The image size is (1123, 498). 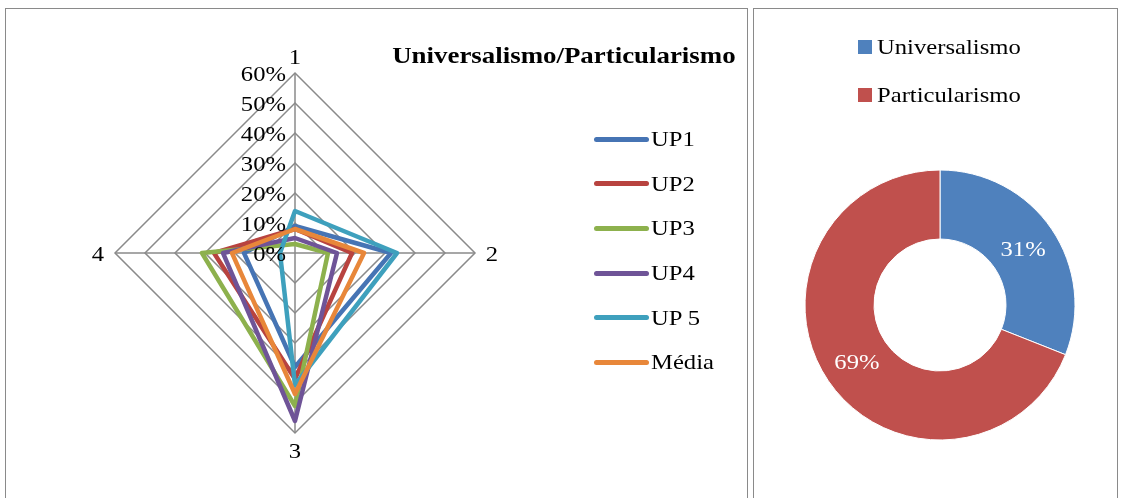 I want to click on spoke-label: 1, so click(x=295, y=56).